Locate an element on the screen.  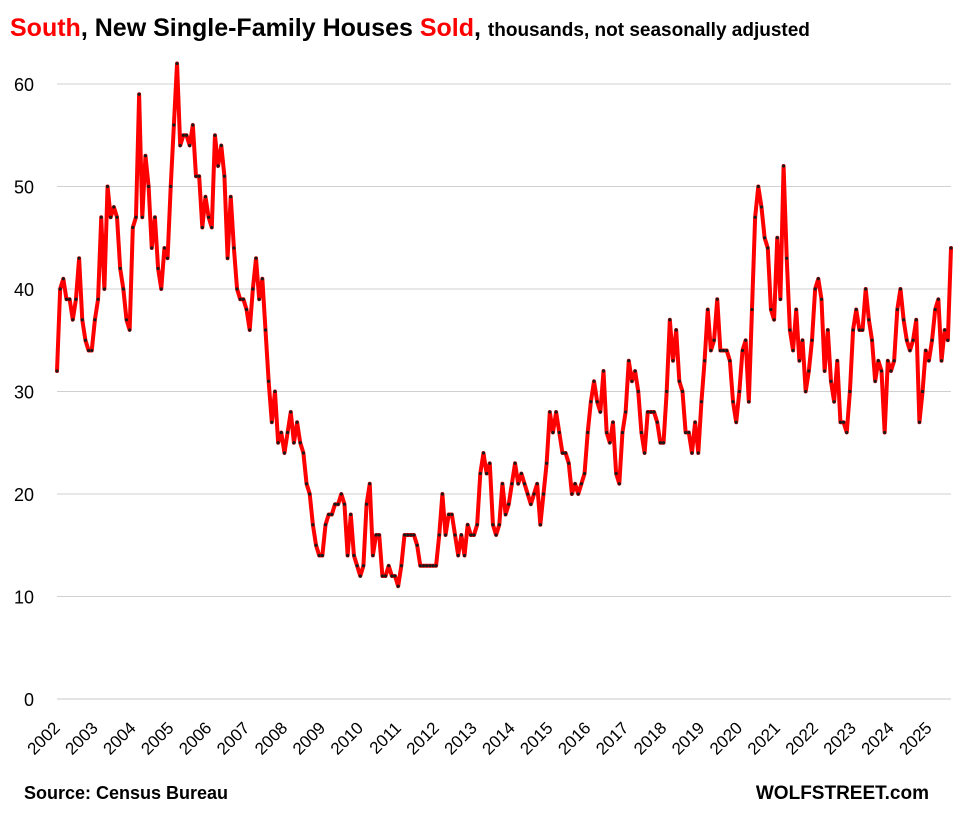
y-axis-ticks: 0 10 20 30 40 50 60 is located at coordinates (24, 392).